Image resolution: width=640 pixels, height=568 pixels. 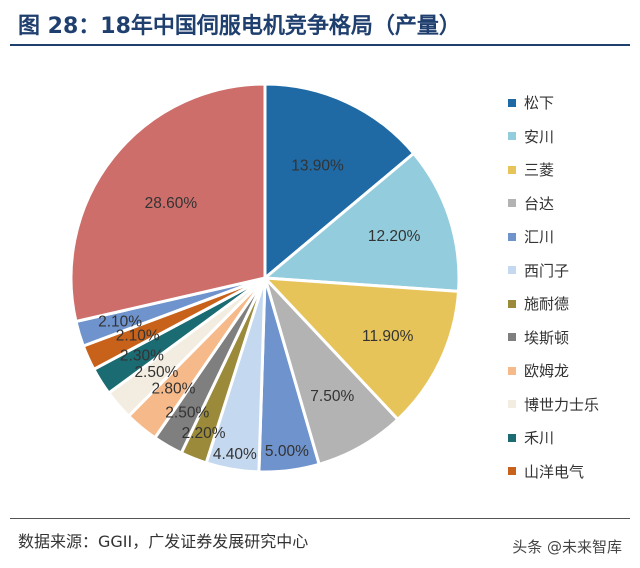 I want to click on legend-item-9: 博世力士乐, so click(x=573, y=405).